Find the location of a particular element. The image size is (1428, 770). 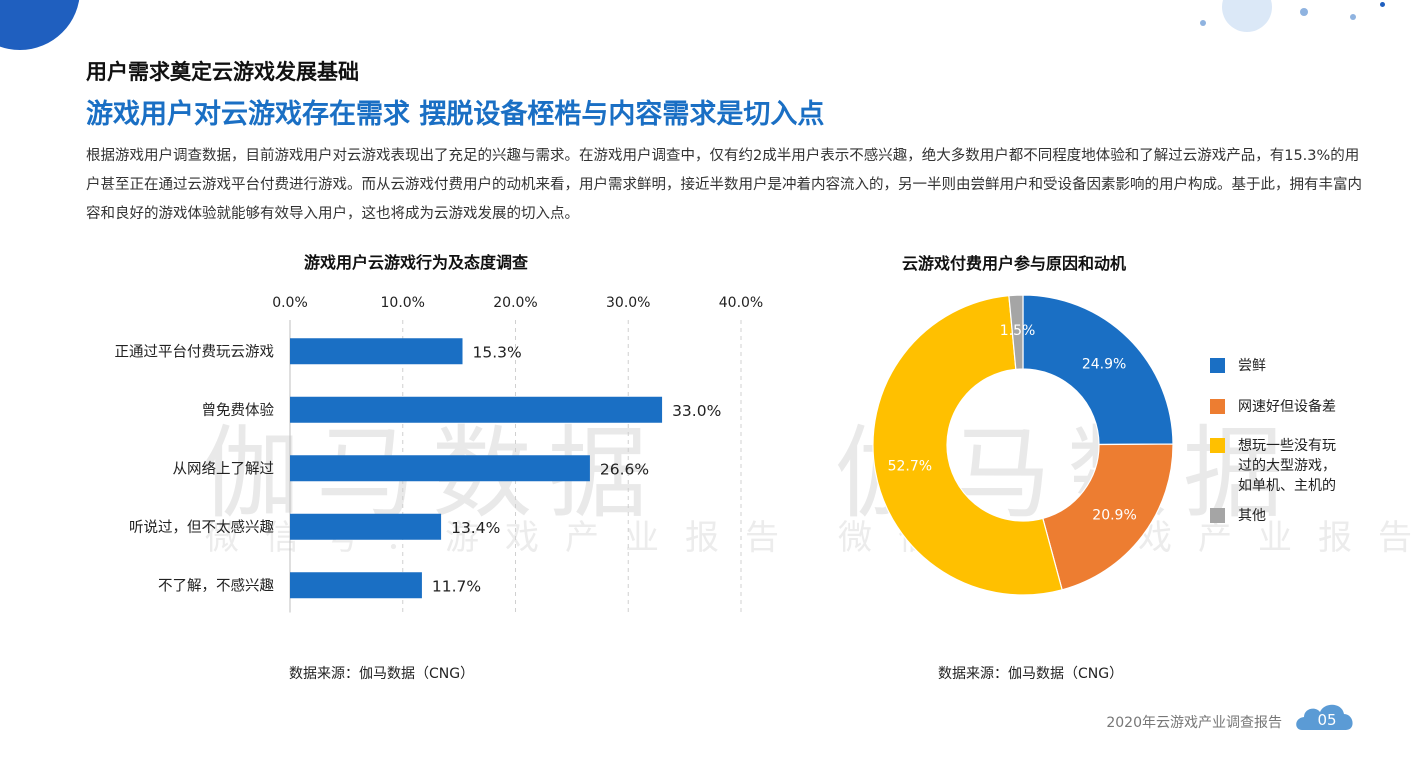

category-label: 正通过平台付费玩云游戏 is located at coordinates (195, 351).